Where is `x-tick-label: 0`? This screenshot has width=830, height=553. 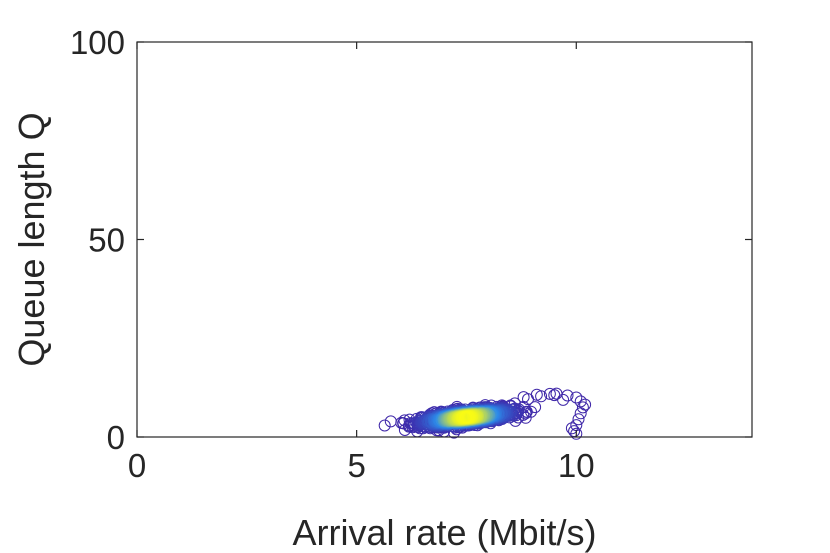
x-tick-label: 0 is located at coordinates (137, 465).